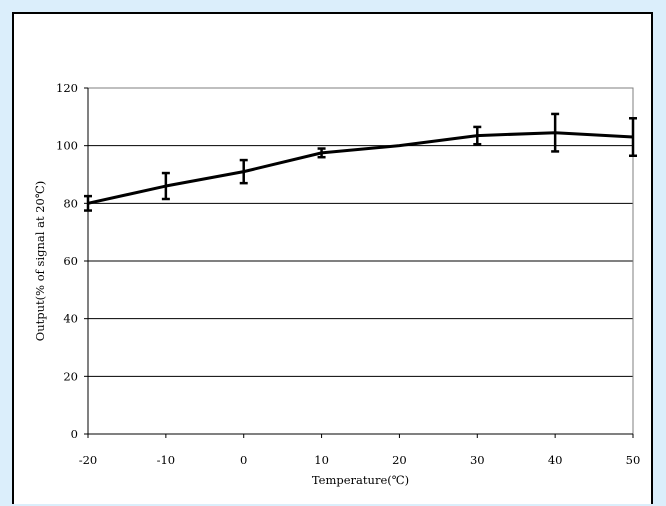  I want to click on y-tick-label: 120, so click(67, 88).